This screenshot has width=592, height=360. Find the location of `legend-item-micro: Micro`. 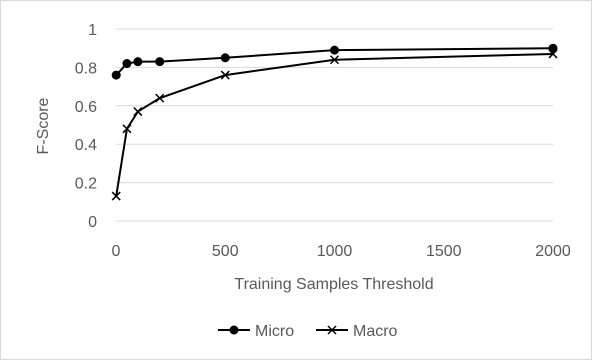

legend-item-micro: Micro is located at coordinates (256, 331).